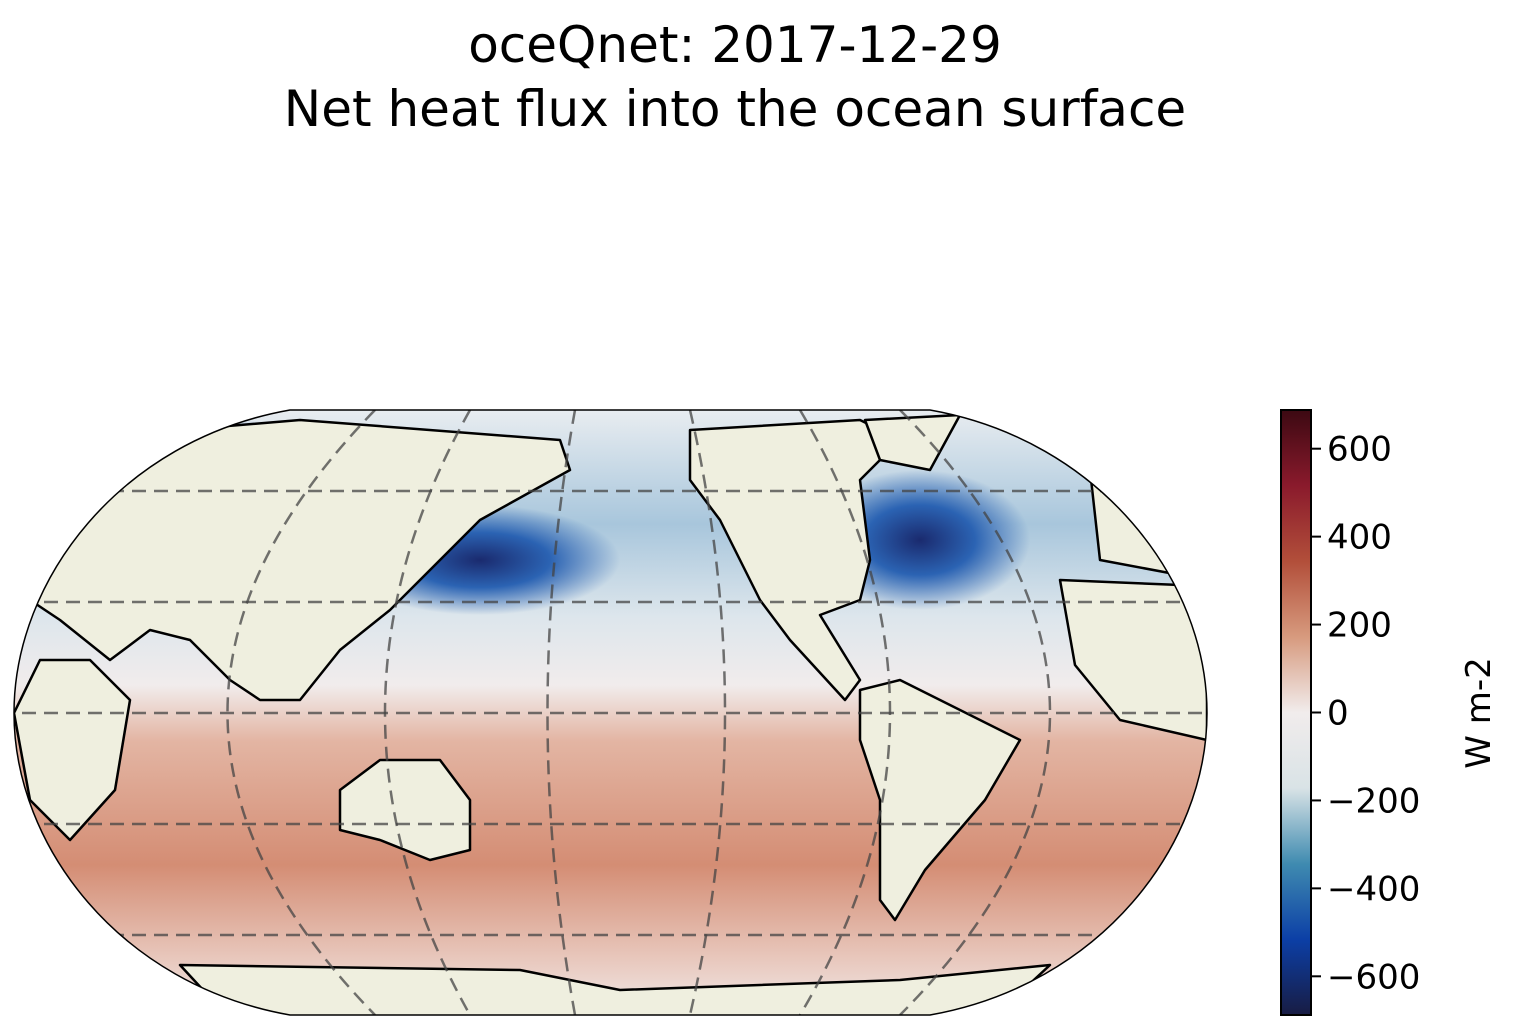 The image size is (1525, 1030). I want to click on tick-label: 400, so click(1359, 538).